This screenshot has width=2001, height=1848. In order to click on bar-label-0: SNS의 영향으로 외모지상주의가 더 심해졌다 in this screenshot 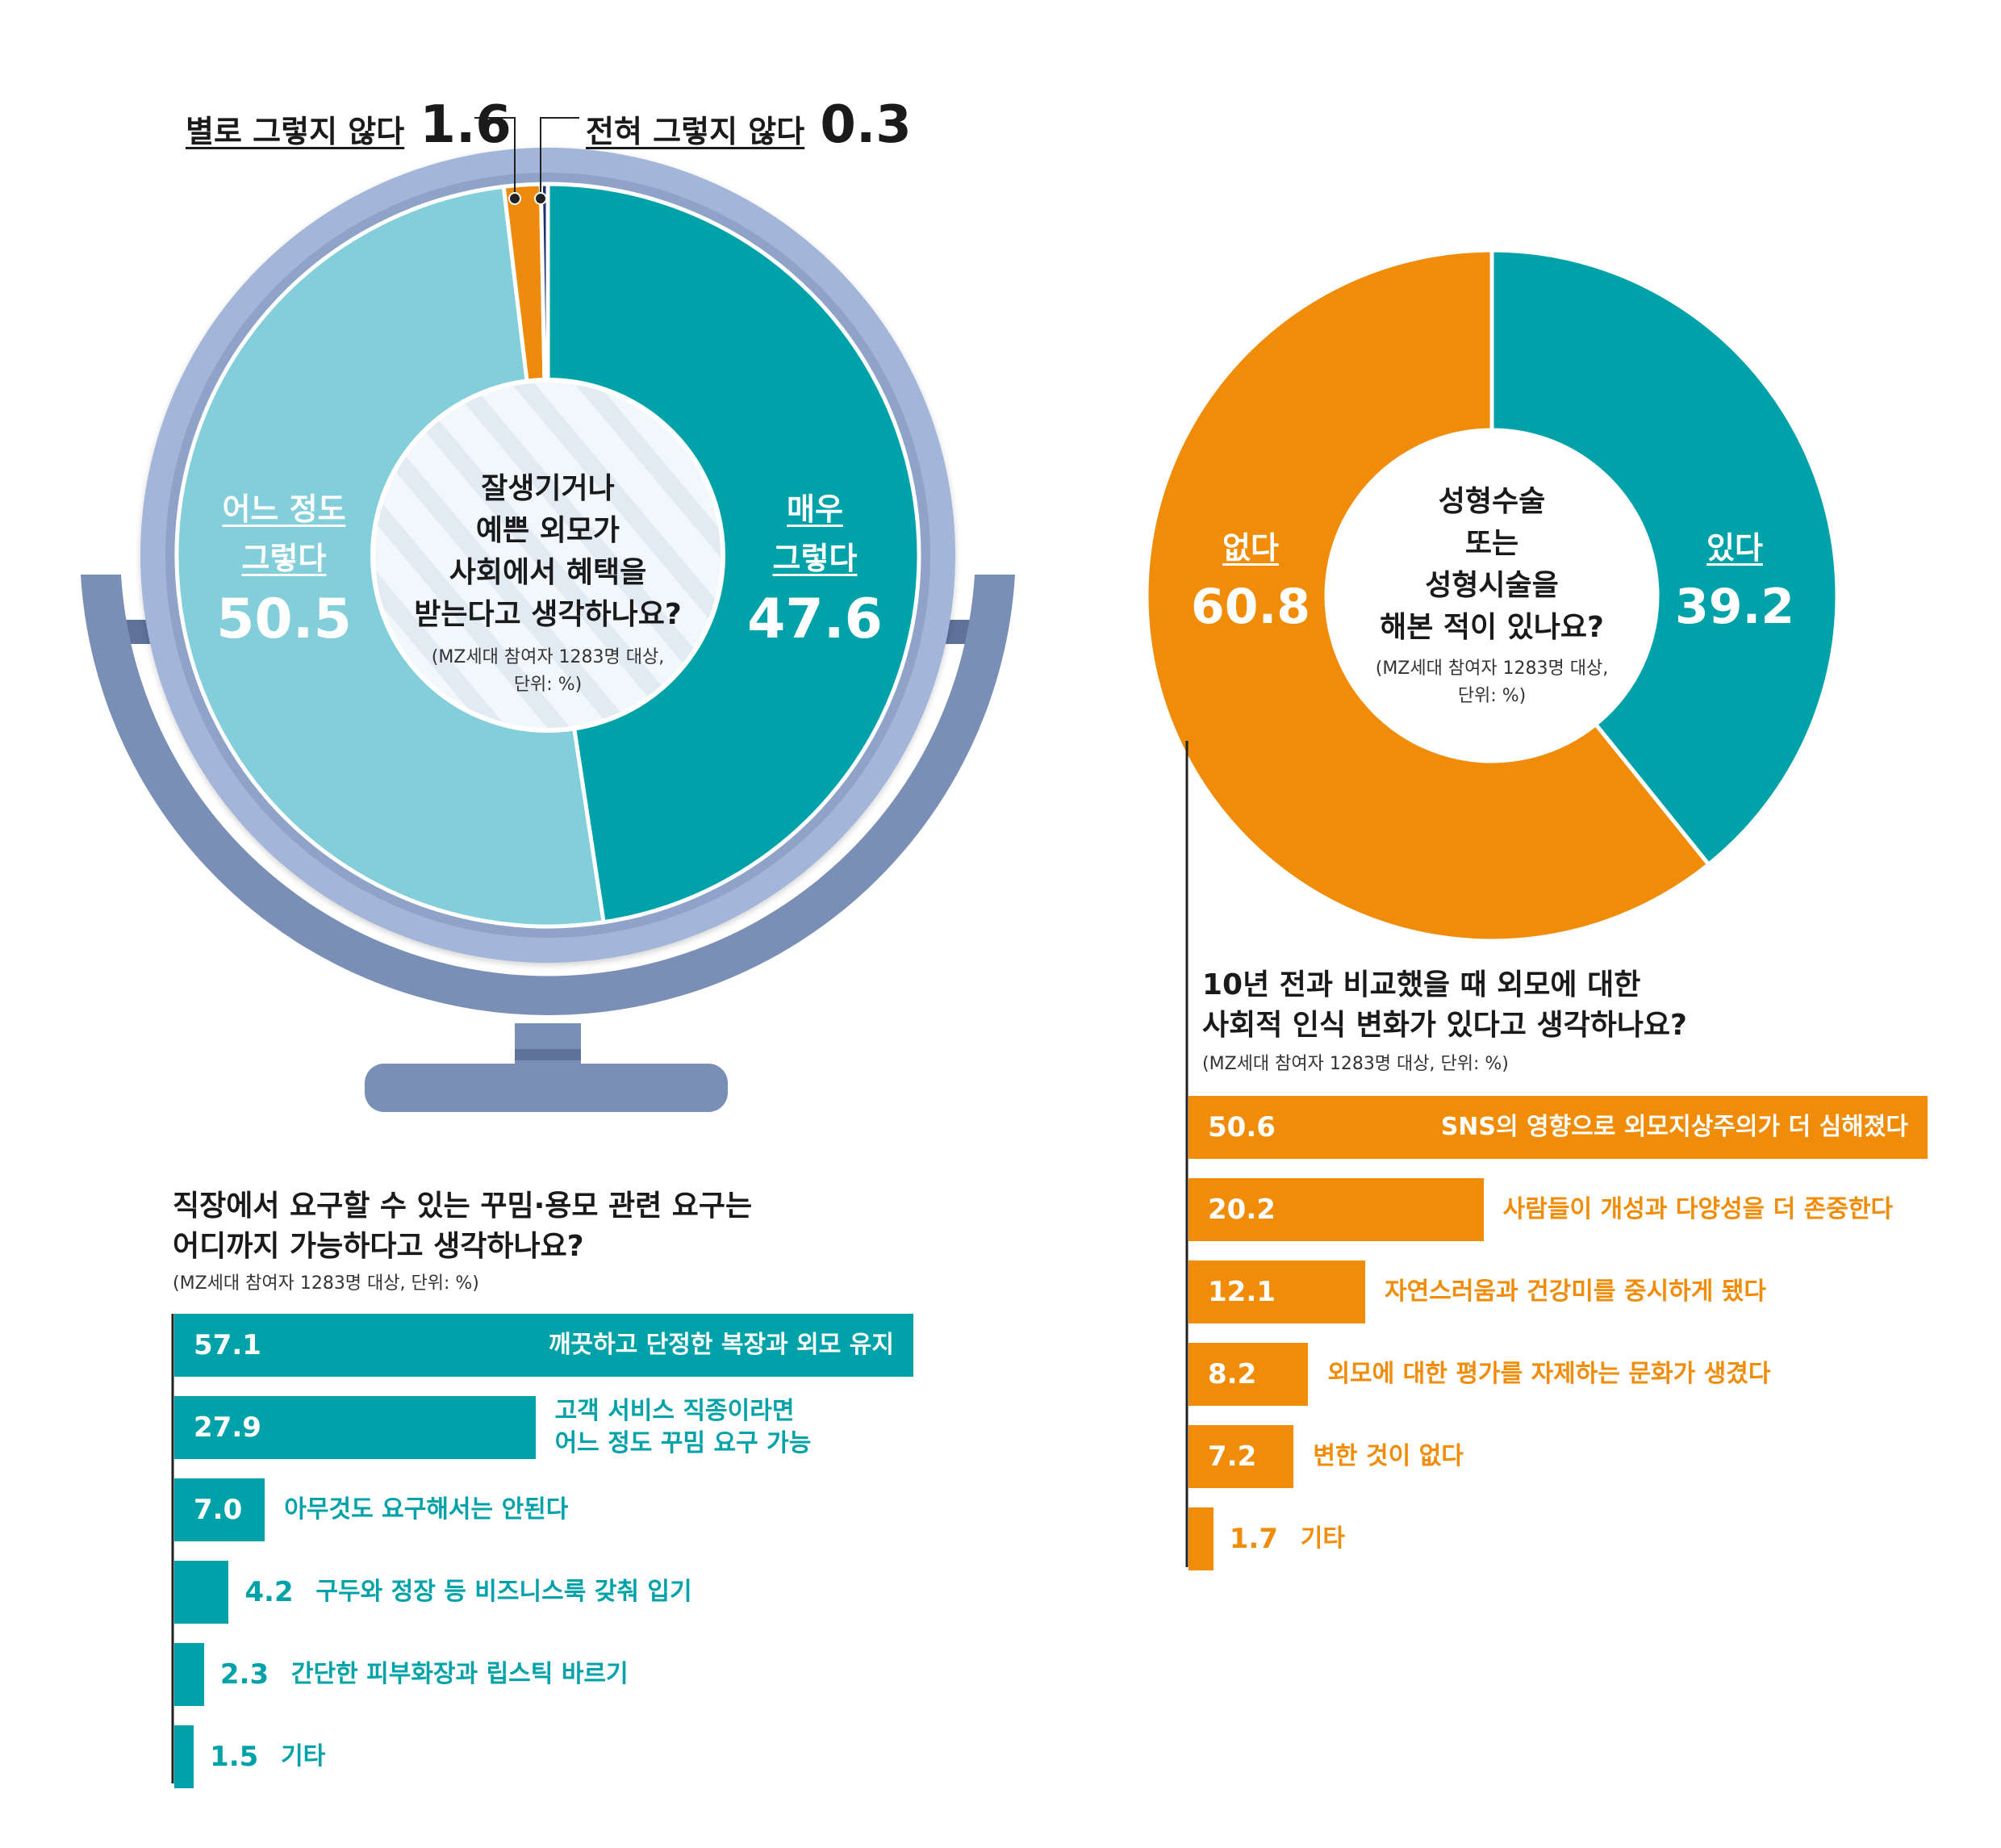, I will do `click(1674, 1127)`.